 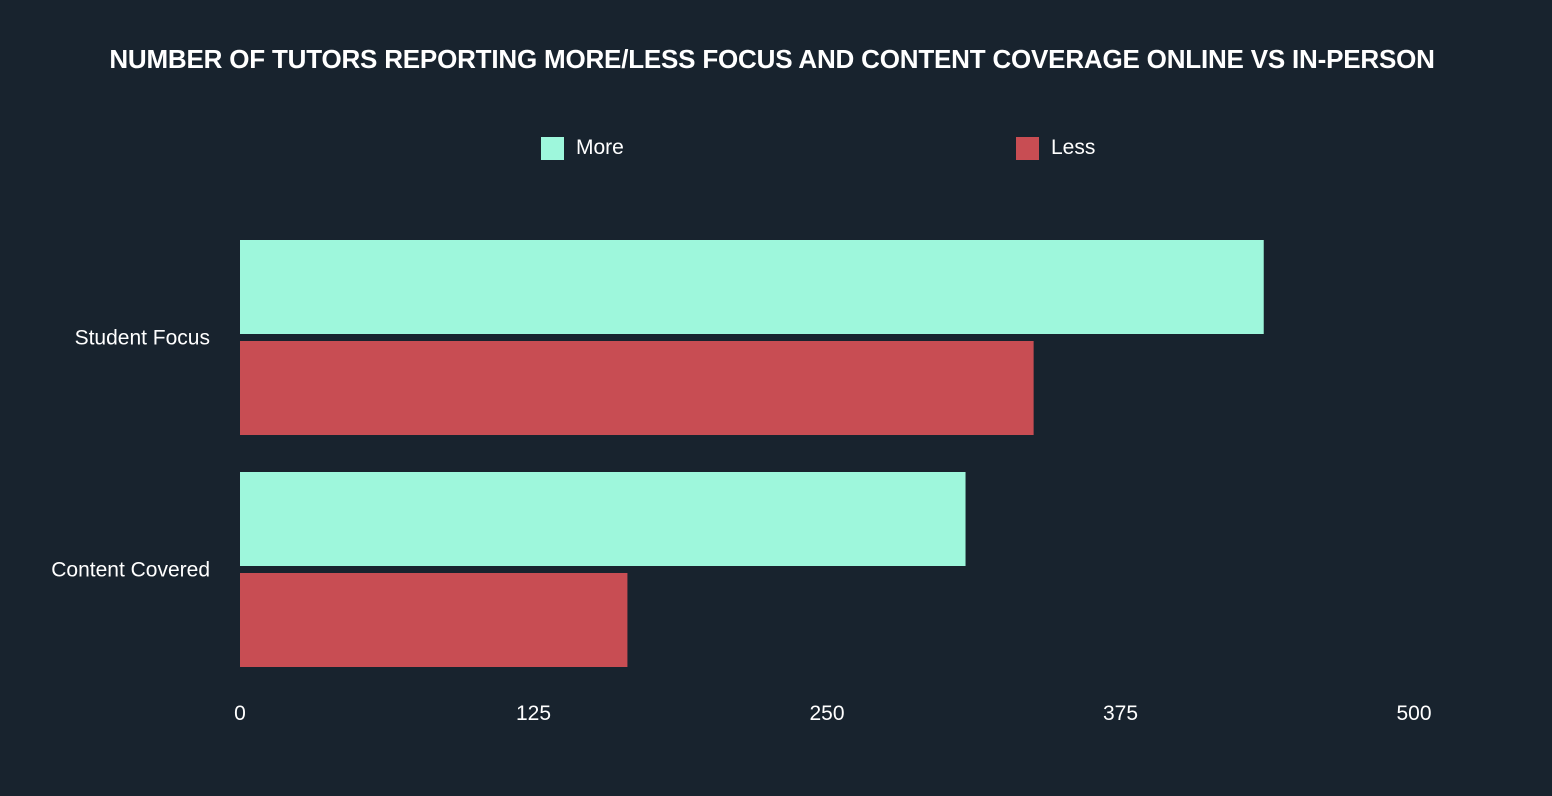 I want to click on bar-more-student-focus, so click(x=752, y=287).